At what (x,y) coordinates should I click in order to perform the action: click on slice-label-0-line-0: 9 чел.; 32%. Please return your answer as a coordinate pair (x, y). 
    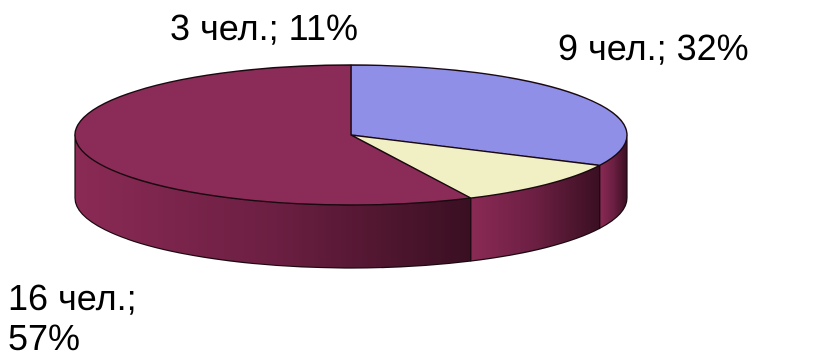
    Looking at the image, I should click on (653, 47).